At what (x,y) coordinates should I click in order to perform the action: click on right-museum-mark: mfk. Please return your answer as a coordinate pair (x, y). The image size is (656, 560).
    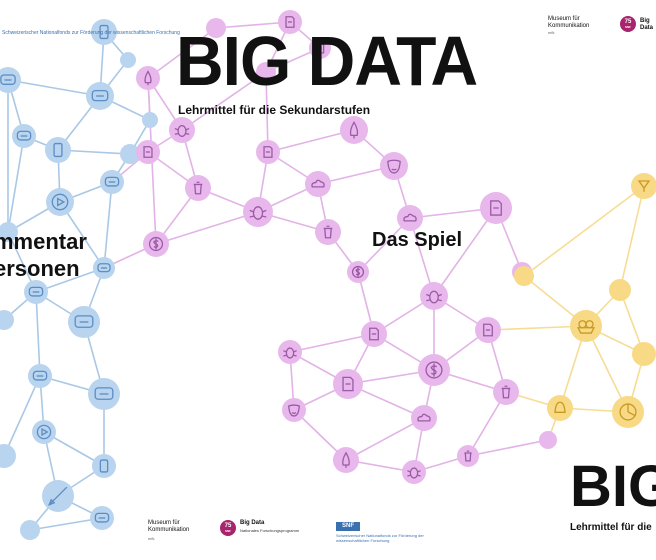
    Looking at the image, I should click on (551, 32).